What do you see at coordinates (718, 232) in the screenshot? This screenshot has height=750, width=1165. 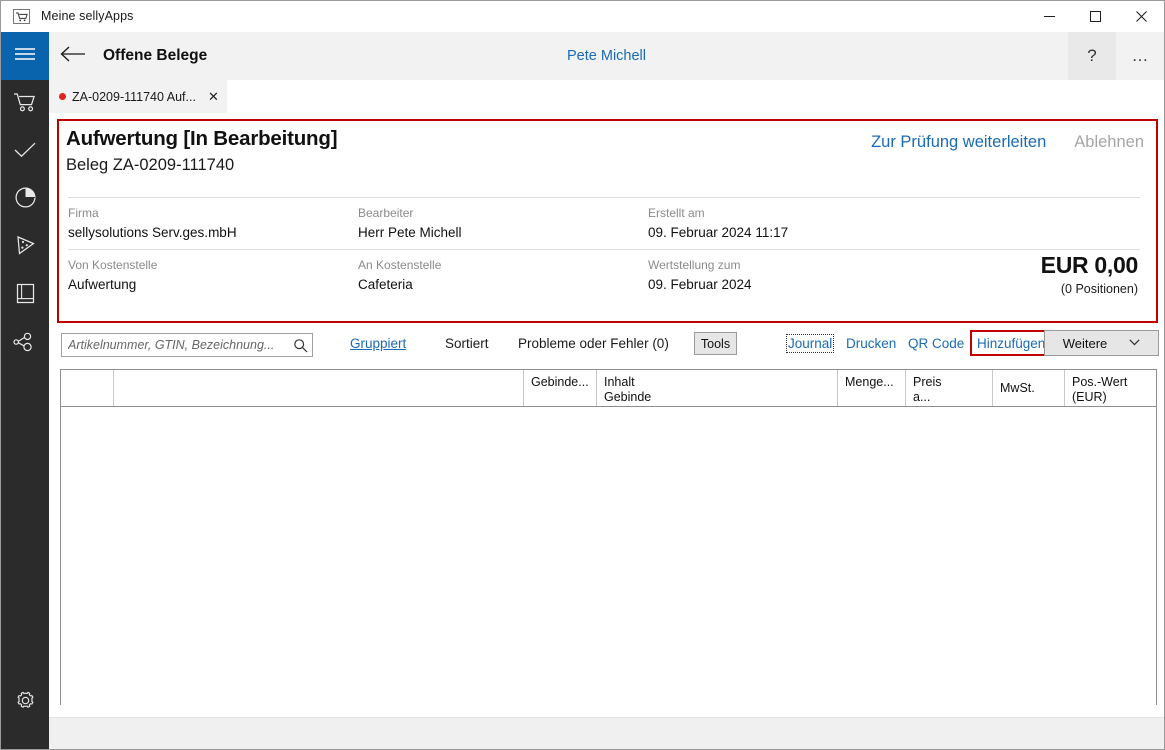 I see `meta-value: 09. Februar 2024 11:17` at bounding box center [718, 232].